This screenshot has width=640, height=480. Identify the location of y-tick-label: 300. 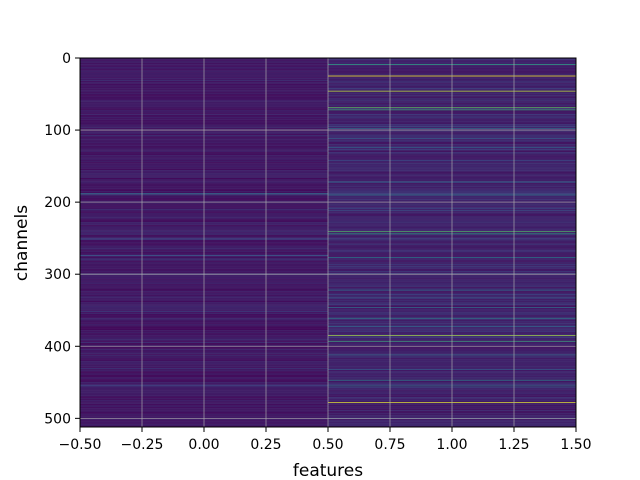
(57, 275).